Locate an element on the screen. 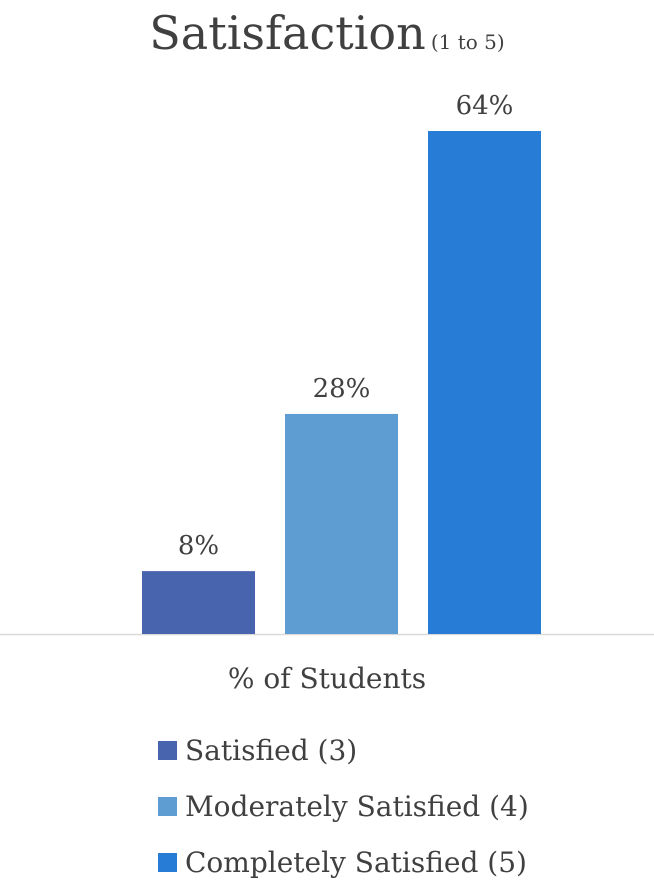  legend-item-satisfied: Satisfied (3) is located at coordinates (343, 750).